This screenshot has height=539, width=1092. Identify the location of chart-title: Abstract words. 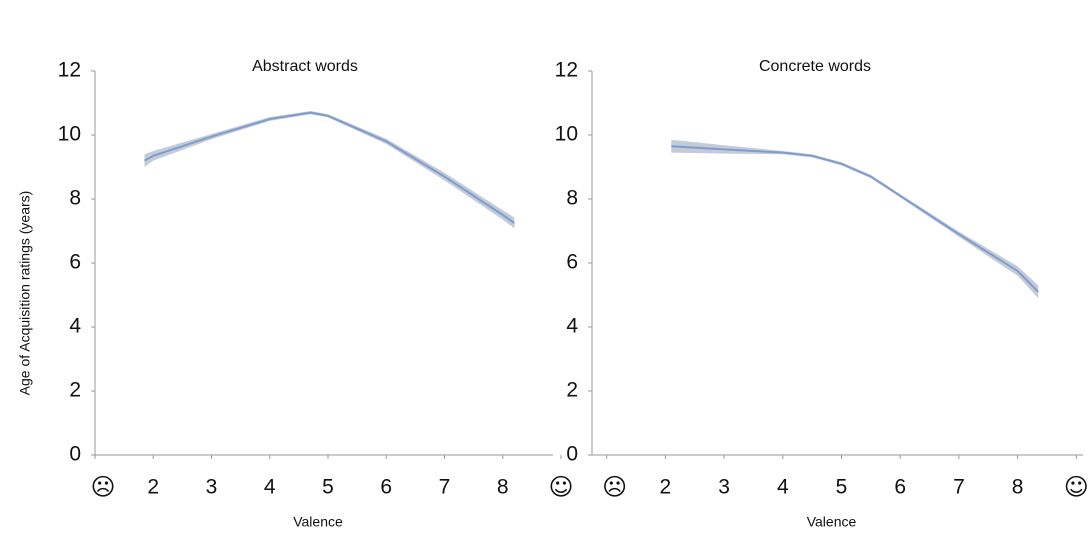
(305, 66).